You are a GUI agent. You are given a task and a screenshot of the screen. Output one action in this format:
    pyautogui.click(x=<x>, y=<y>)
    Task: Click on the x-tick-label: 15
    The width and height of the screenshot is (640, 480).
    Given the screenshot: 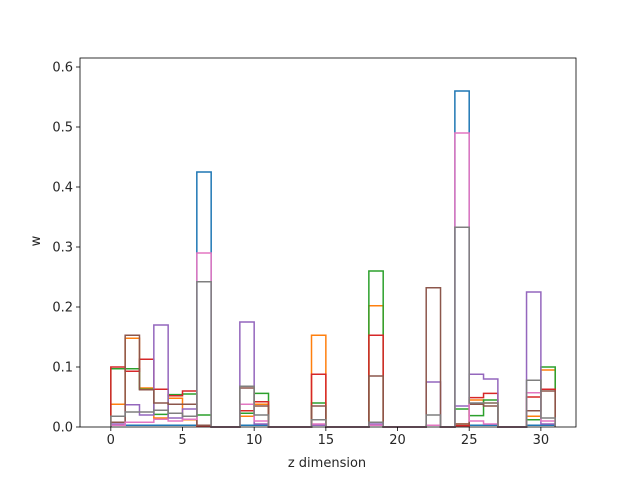 What is the action you would take?
    pyautogui.click(x=326, y=440)
    